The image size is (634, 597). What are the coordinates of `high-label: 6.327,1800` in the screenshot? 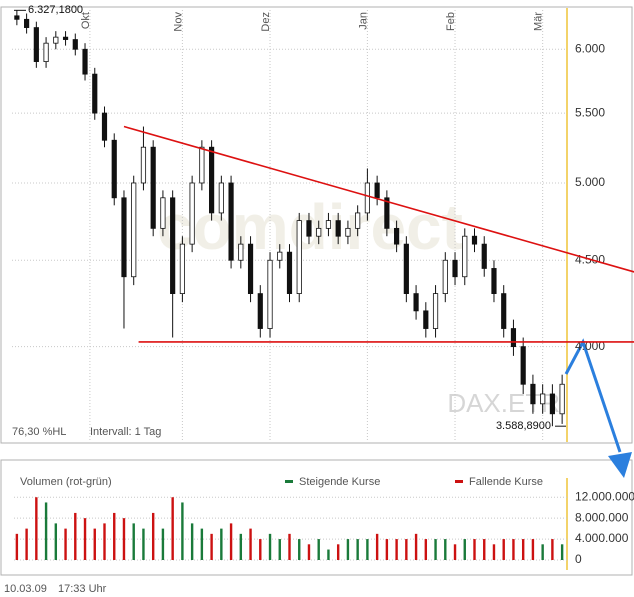 It's located at (55, 10).